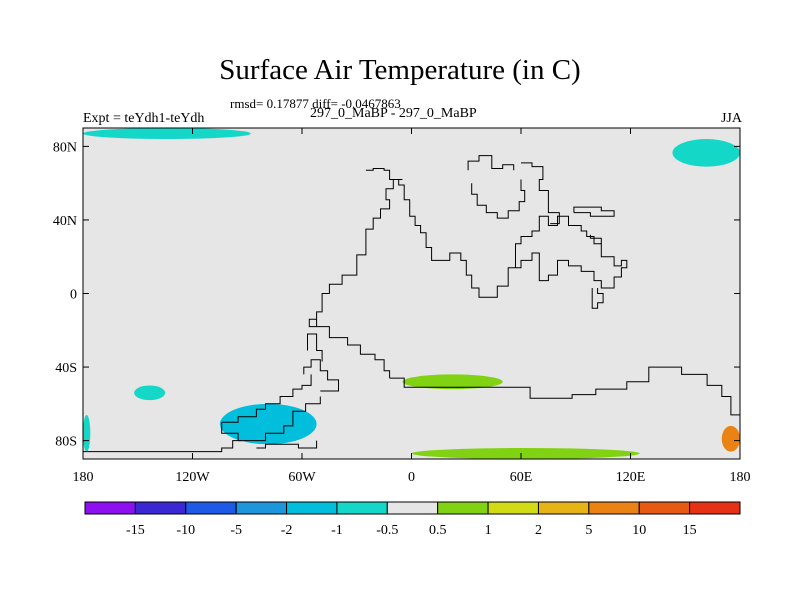 Image resolution: width=800 pixels, height=600 pixels. I want to click on experiment-label: Expt = teYdh1-teYdh, so click(144, 118).